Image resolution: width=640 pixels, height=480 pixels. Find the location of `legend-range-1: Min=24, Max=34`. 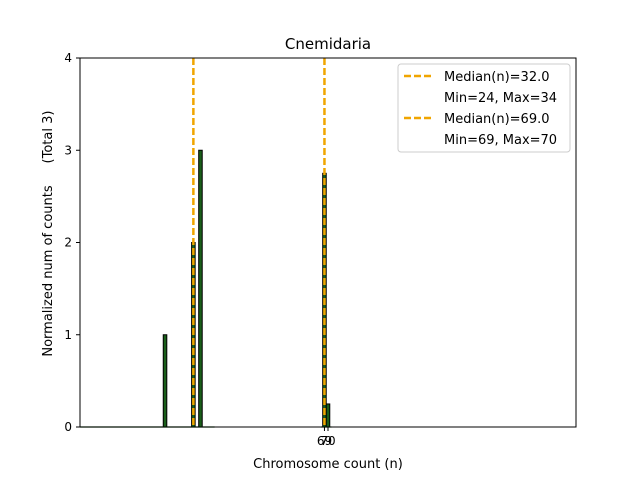

legend-range-1: Min=24, Max=34 is located at coordinates (500, 98).